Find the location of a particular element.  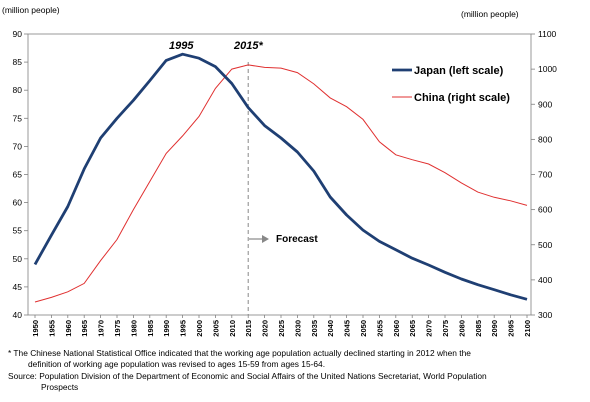

x-tick-label: 2020 is located at coordinates (265, 328).